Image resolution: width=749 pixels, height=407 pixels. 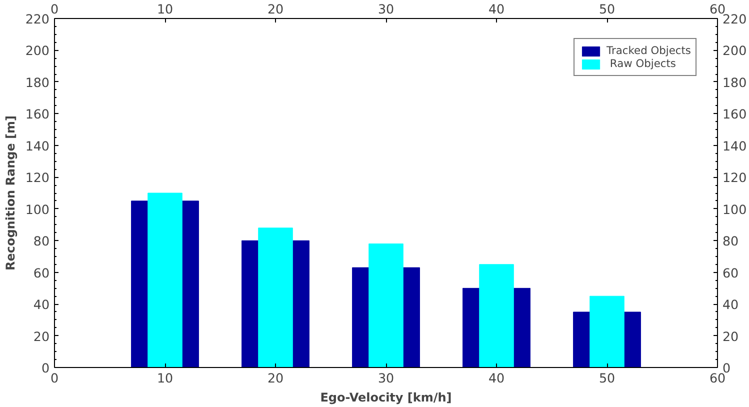 What do you see at coordinates (37, 19) in the screenshot?
I see `y-tick-label: 220` at bounding box center [37, 19].